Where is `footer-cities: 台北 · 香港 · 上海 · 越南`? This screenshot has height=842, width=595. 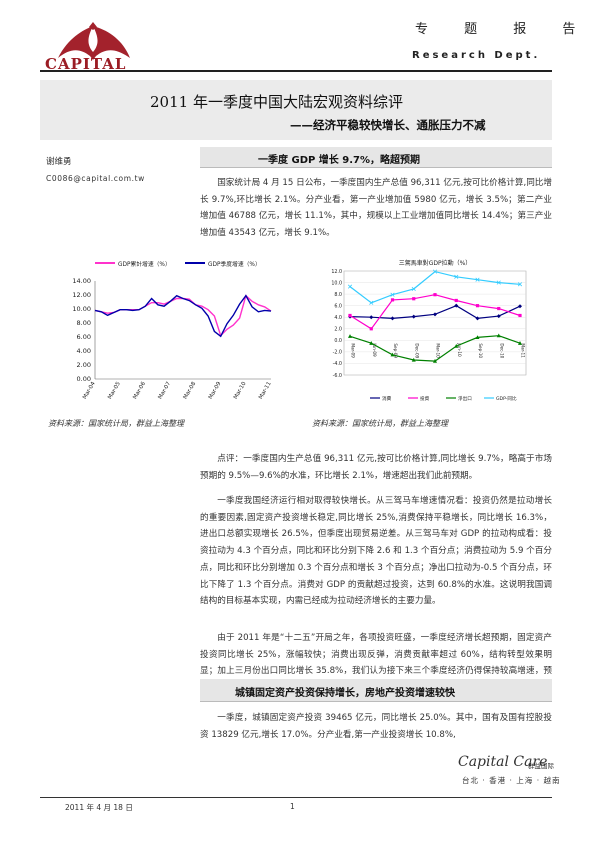
footer-cities: 台北 · 香港 · 上海 · 越南 is located at coordinates (511, 780).